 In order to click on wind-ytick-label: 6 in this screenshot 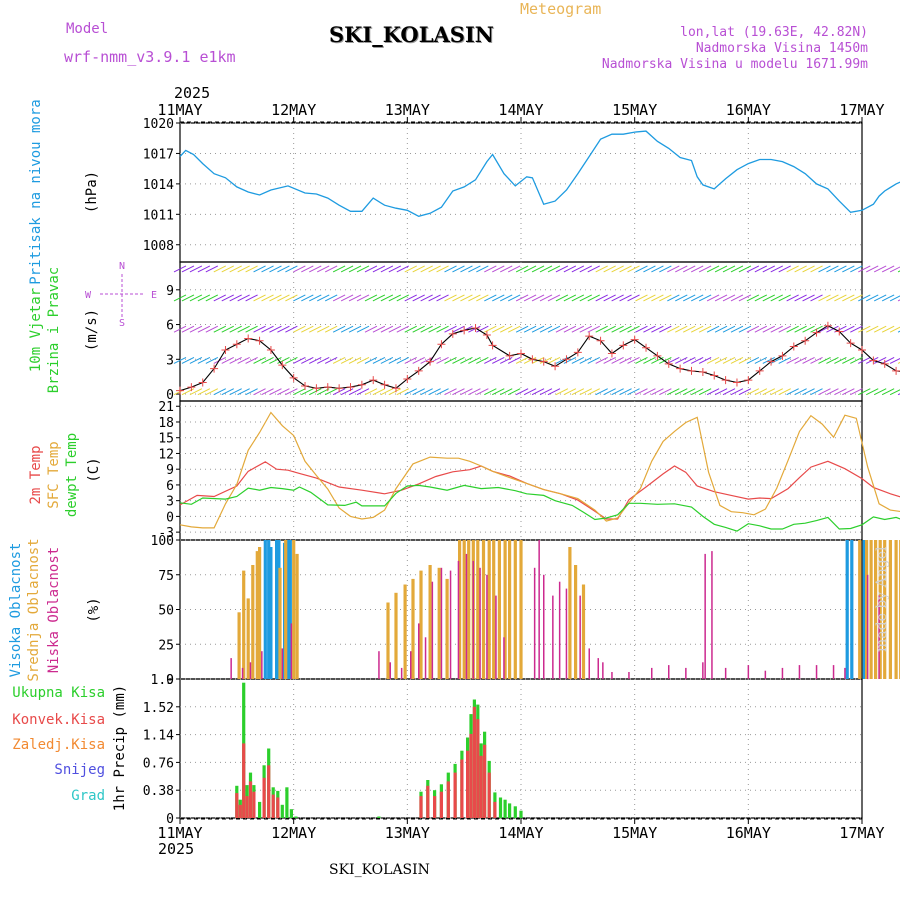, I will do `click(170, 326)`.